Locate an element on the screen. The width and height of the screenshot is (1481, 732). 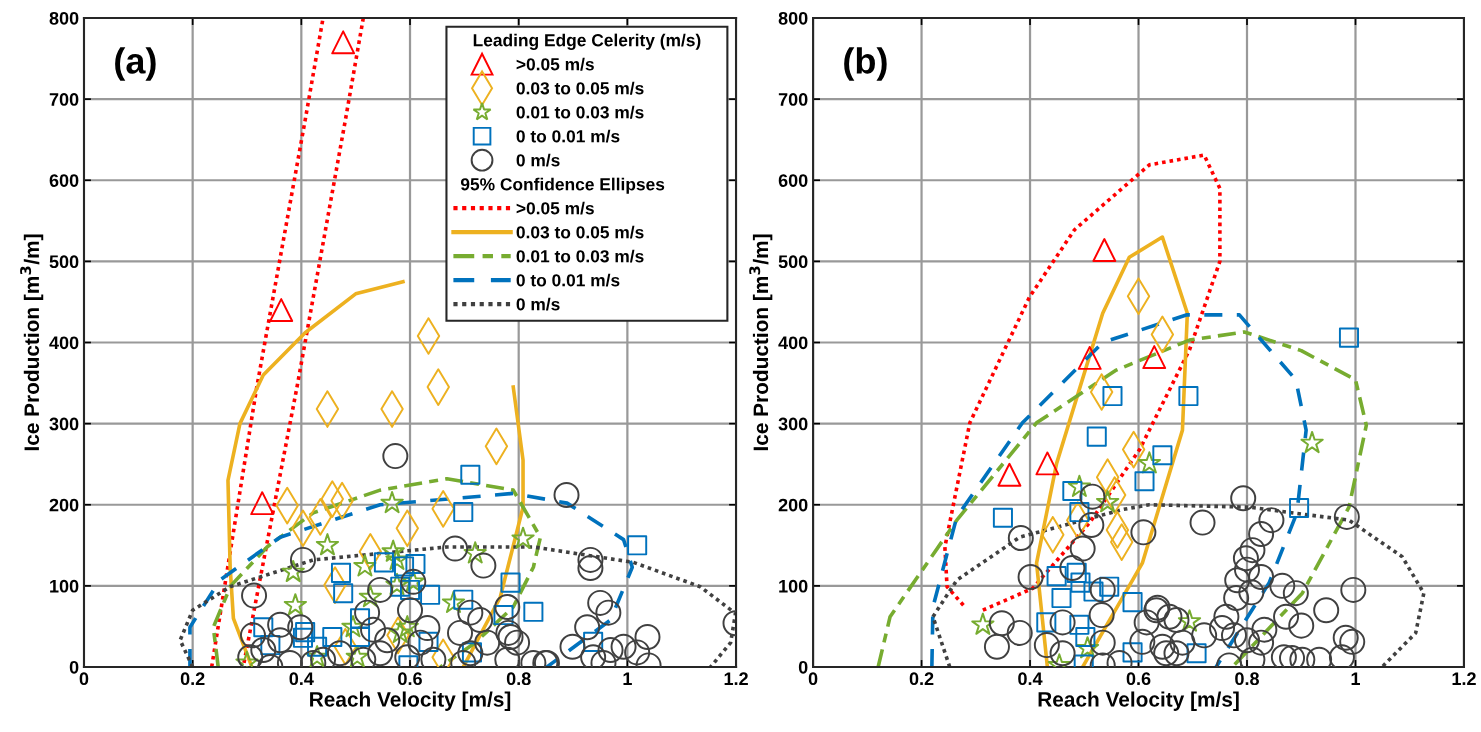
annotation: (b) is located at coordinates (865, 64).